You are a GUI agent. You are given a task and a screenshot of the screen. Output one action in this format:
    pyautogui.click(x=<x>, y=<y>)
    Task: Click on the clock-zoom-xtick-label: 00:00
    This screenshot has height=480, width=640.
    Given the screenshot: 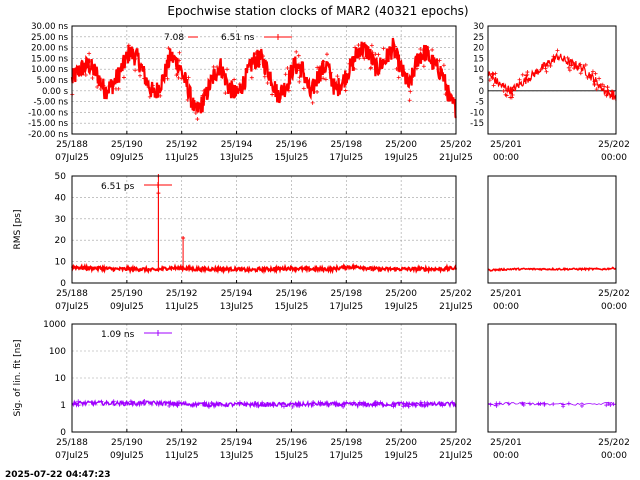 What is the action you would take?
    pyautogui.click(x=614, y=158)
    